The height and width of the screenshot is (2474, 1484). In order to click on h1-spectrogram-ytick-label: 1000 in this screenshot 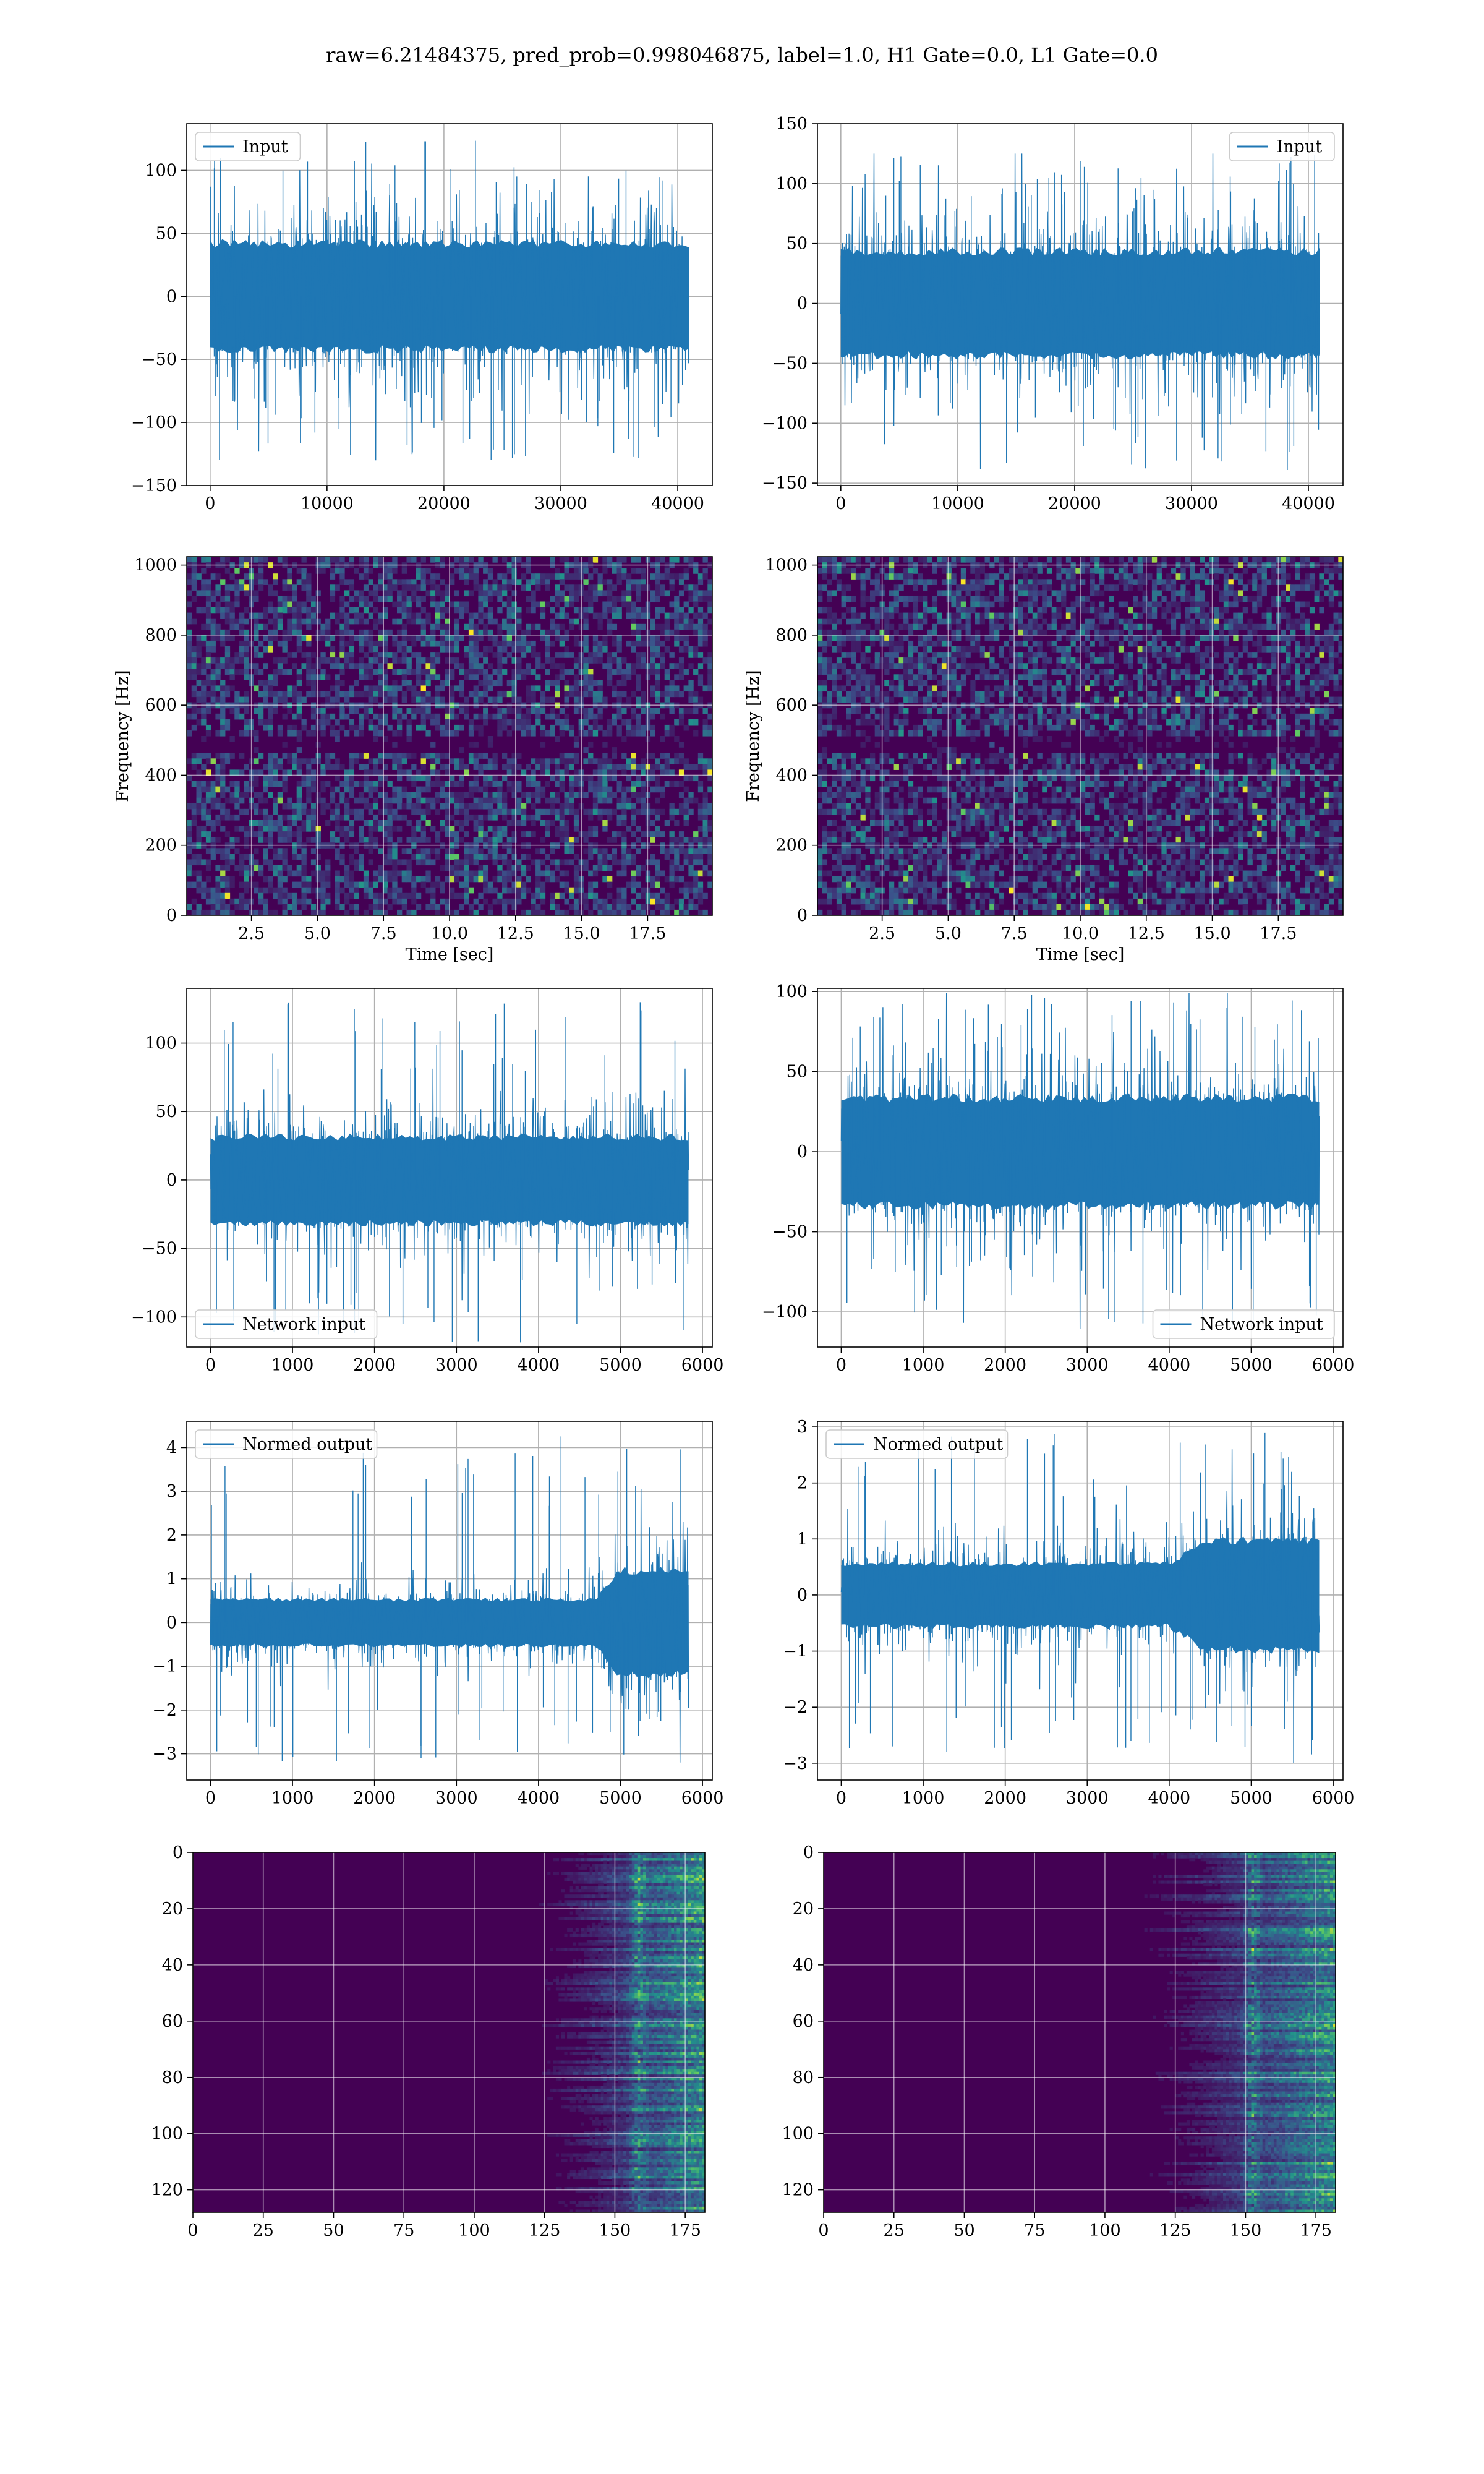, I will do `click(155, 565)`.